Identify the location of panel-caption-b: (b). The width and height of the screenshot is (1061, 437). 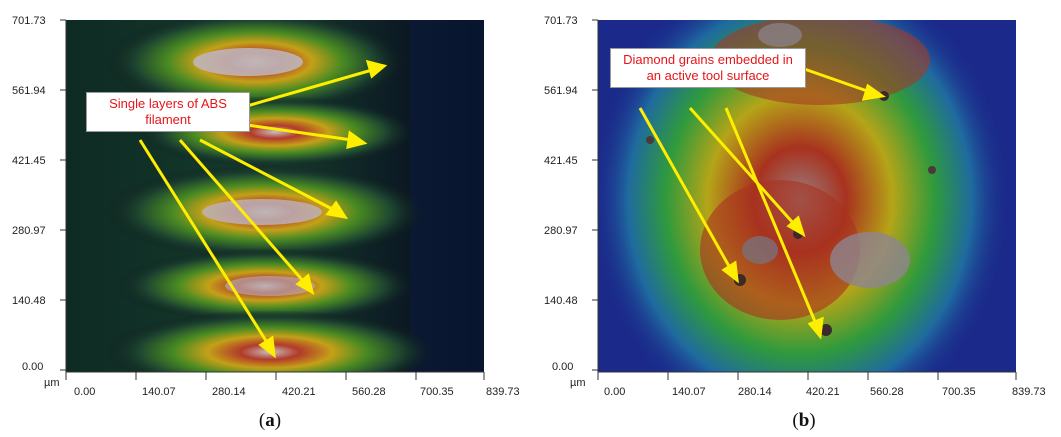
(804, 420).